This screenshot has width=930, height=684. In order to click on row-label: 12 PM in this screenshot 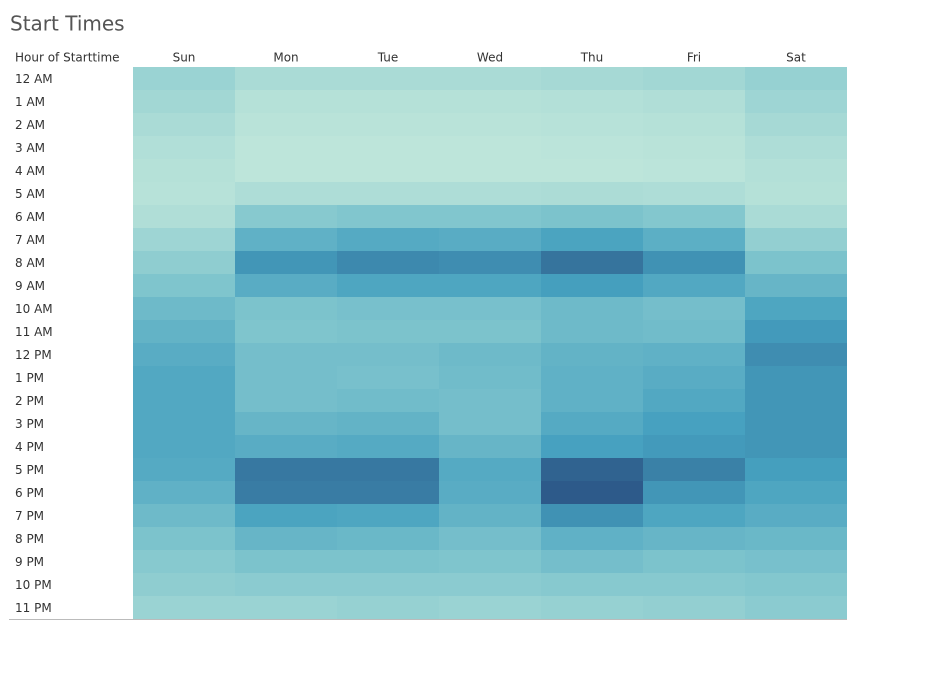, I will do `click(33, 355)`.